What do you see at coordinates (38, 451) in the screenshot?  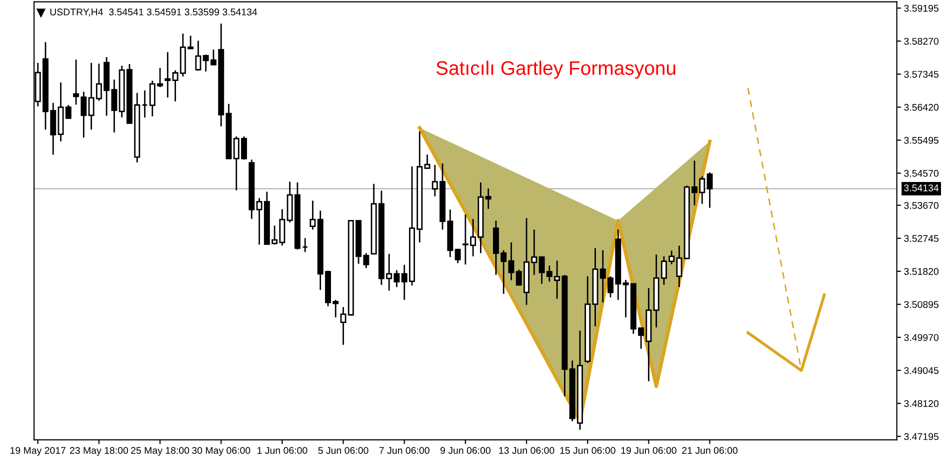 I see `x-tick-label: 19 May 2017` at bounding box center [38, 451].